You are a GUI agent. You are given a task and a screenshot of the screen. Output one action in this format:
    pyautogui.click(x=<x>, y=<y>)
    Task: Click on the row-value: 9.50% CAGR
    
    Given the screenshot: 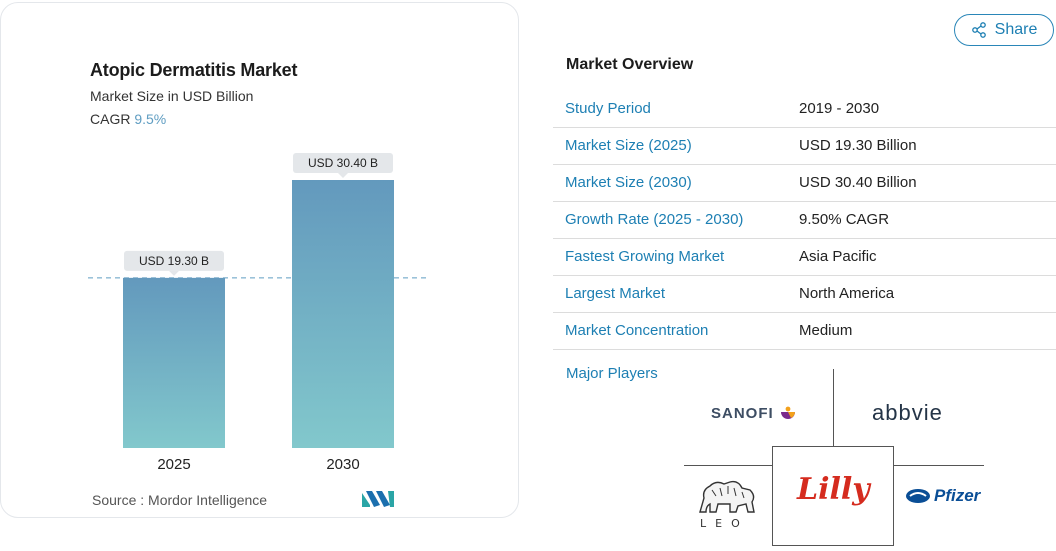 What is the action you would take?
    pyautogui.click(x=844, y=219)
    